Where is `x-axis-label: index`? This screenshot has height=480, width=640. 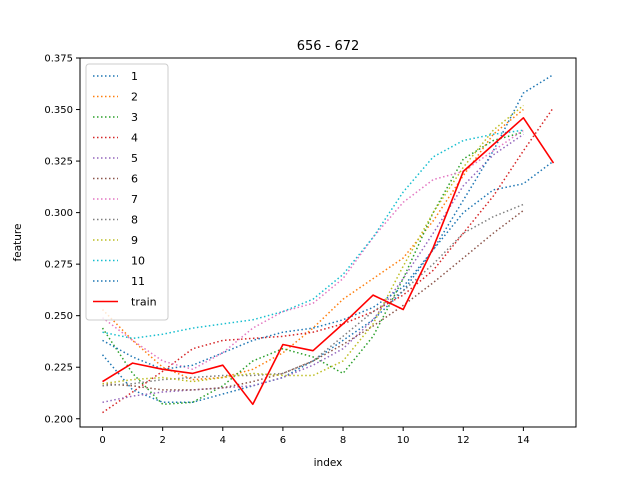 x-axis-label: index is located at coordinates (328, 463).